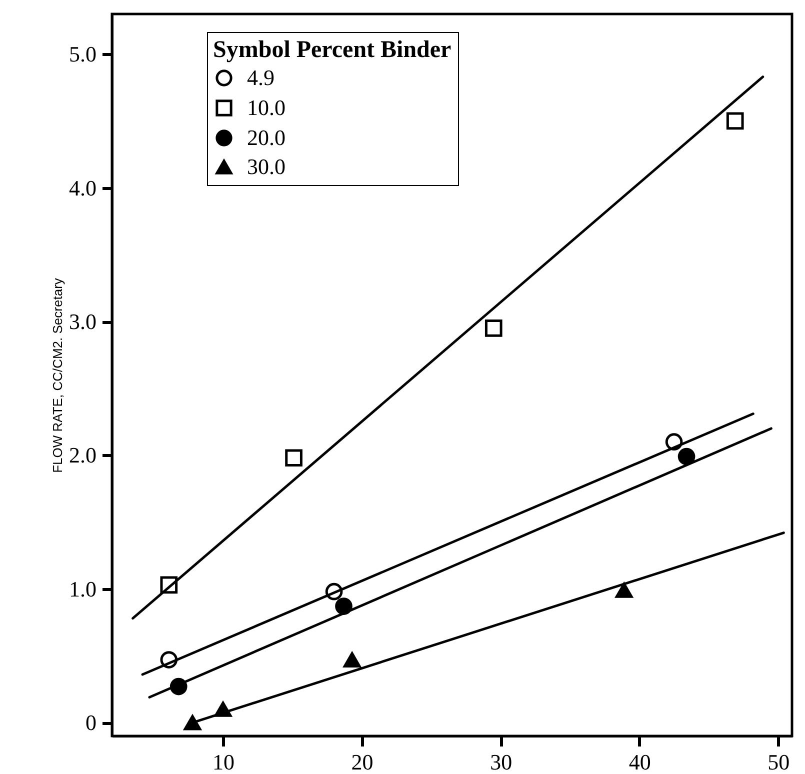 This screenshot has width=805, height=774. What do you see at coordinates (266, 166) in the screenshot?
I see `legend-label: 30.0` at bounding box center [266, 166].